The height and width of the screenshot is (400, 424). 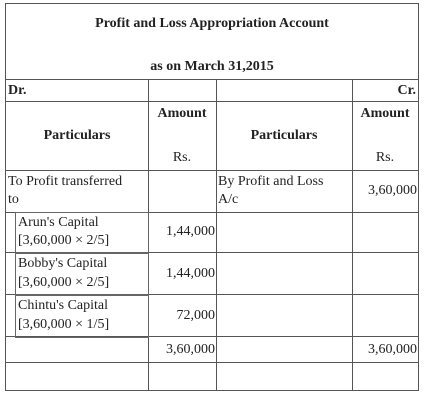 I want to click on rule-drcr-bottom, so click(x=212, y=101).